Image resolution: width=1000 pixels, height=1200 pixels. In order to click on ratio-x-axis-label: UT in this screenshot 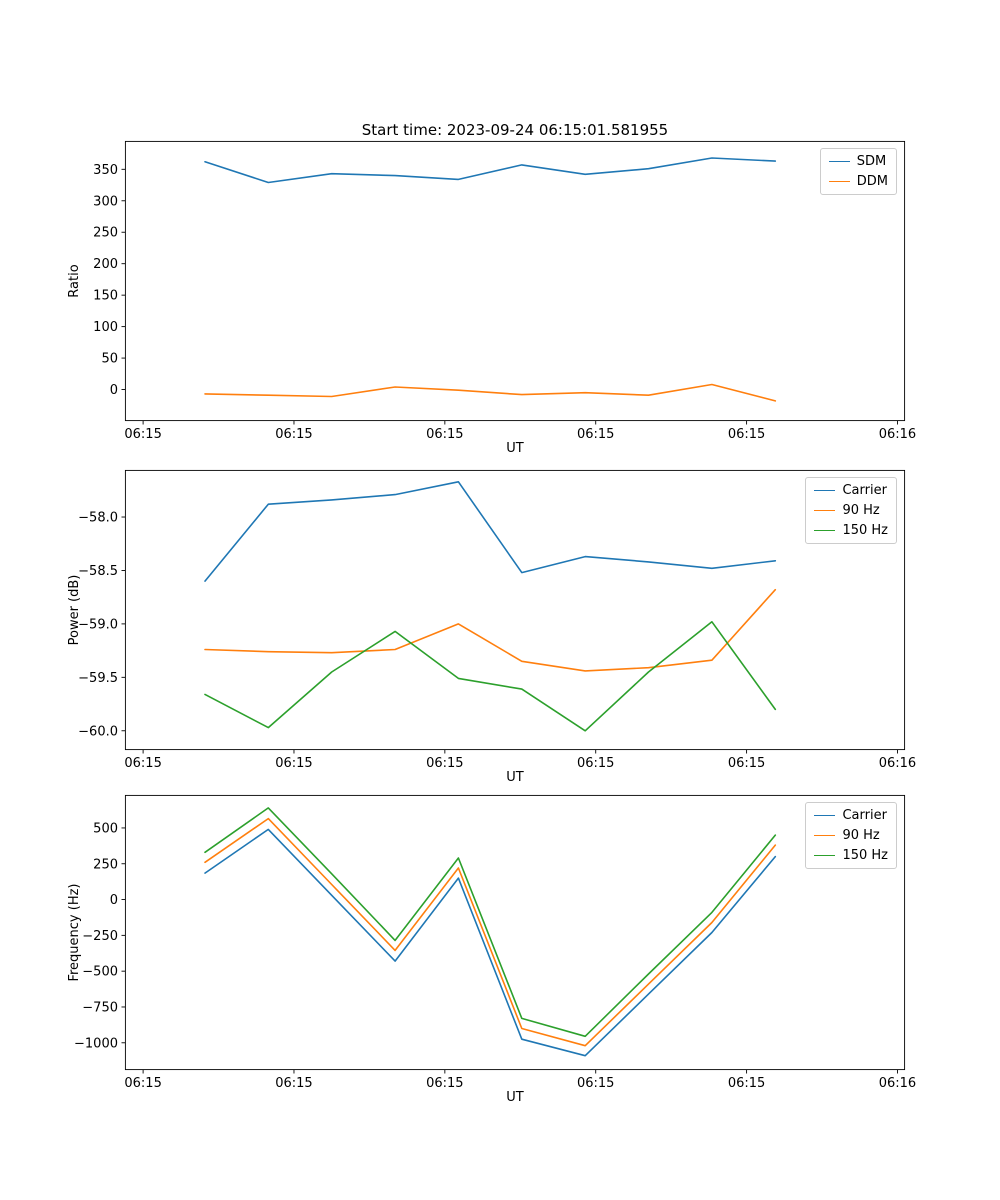, I will do `click(515, 448)`.